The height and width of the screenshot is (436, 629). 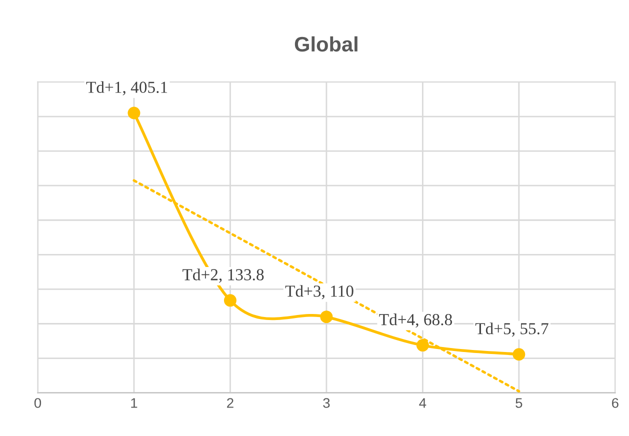 What do you see at coordinates (326, 44) in the screenshot?
I see `chart-title: Global` at bounding box center [326, 44].